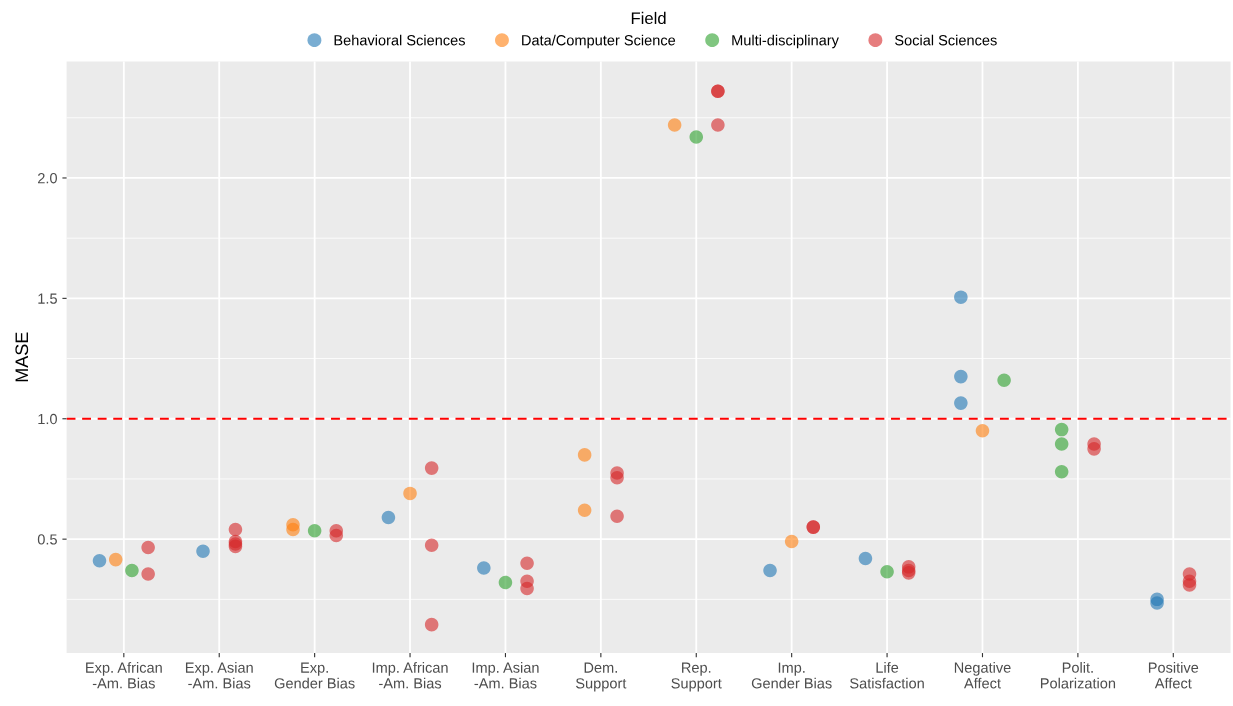 Image resolution: width=1233 pixels, height=706 pixels. Describe the element at coordinates (648, 18) in the screenshot. I see `legend-title: Field` at that location.